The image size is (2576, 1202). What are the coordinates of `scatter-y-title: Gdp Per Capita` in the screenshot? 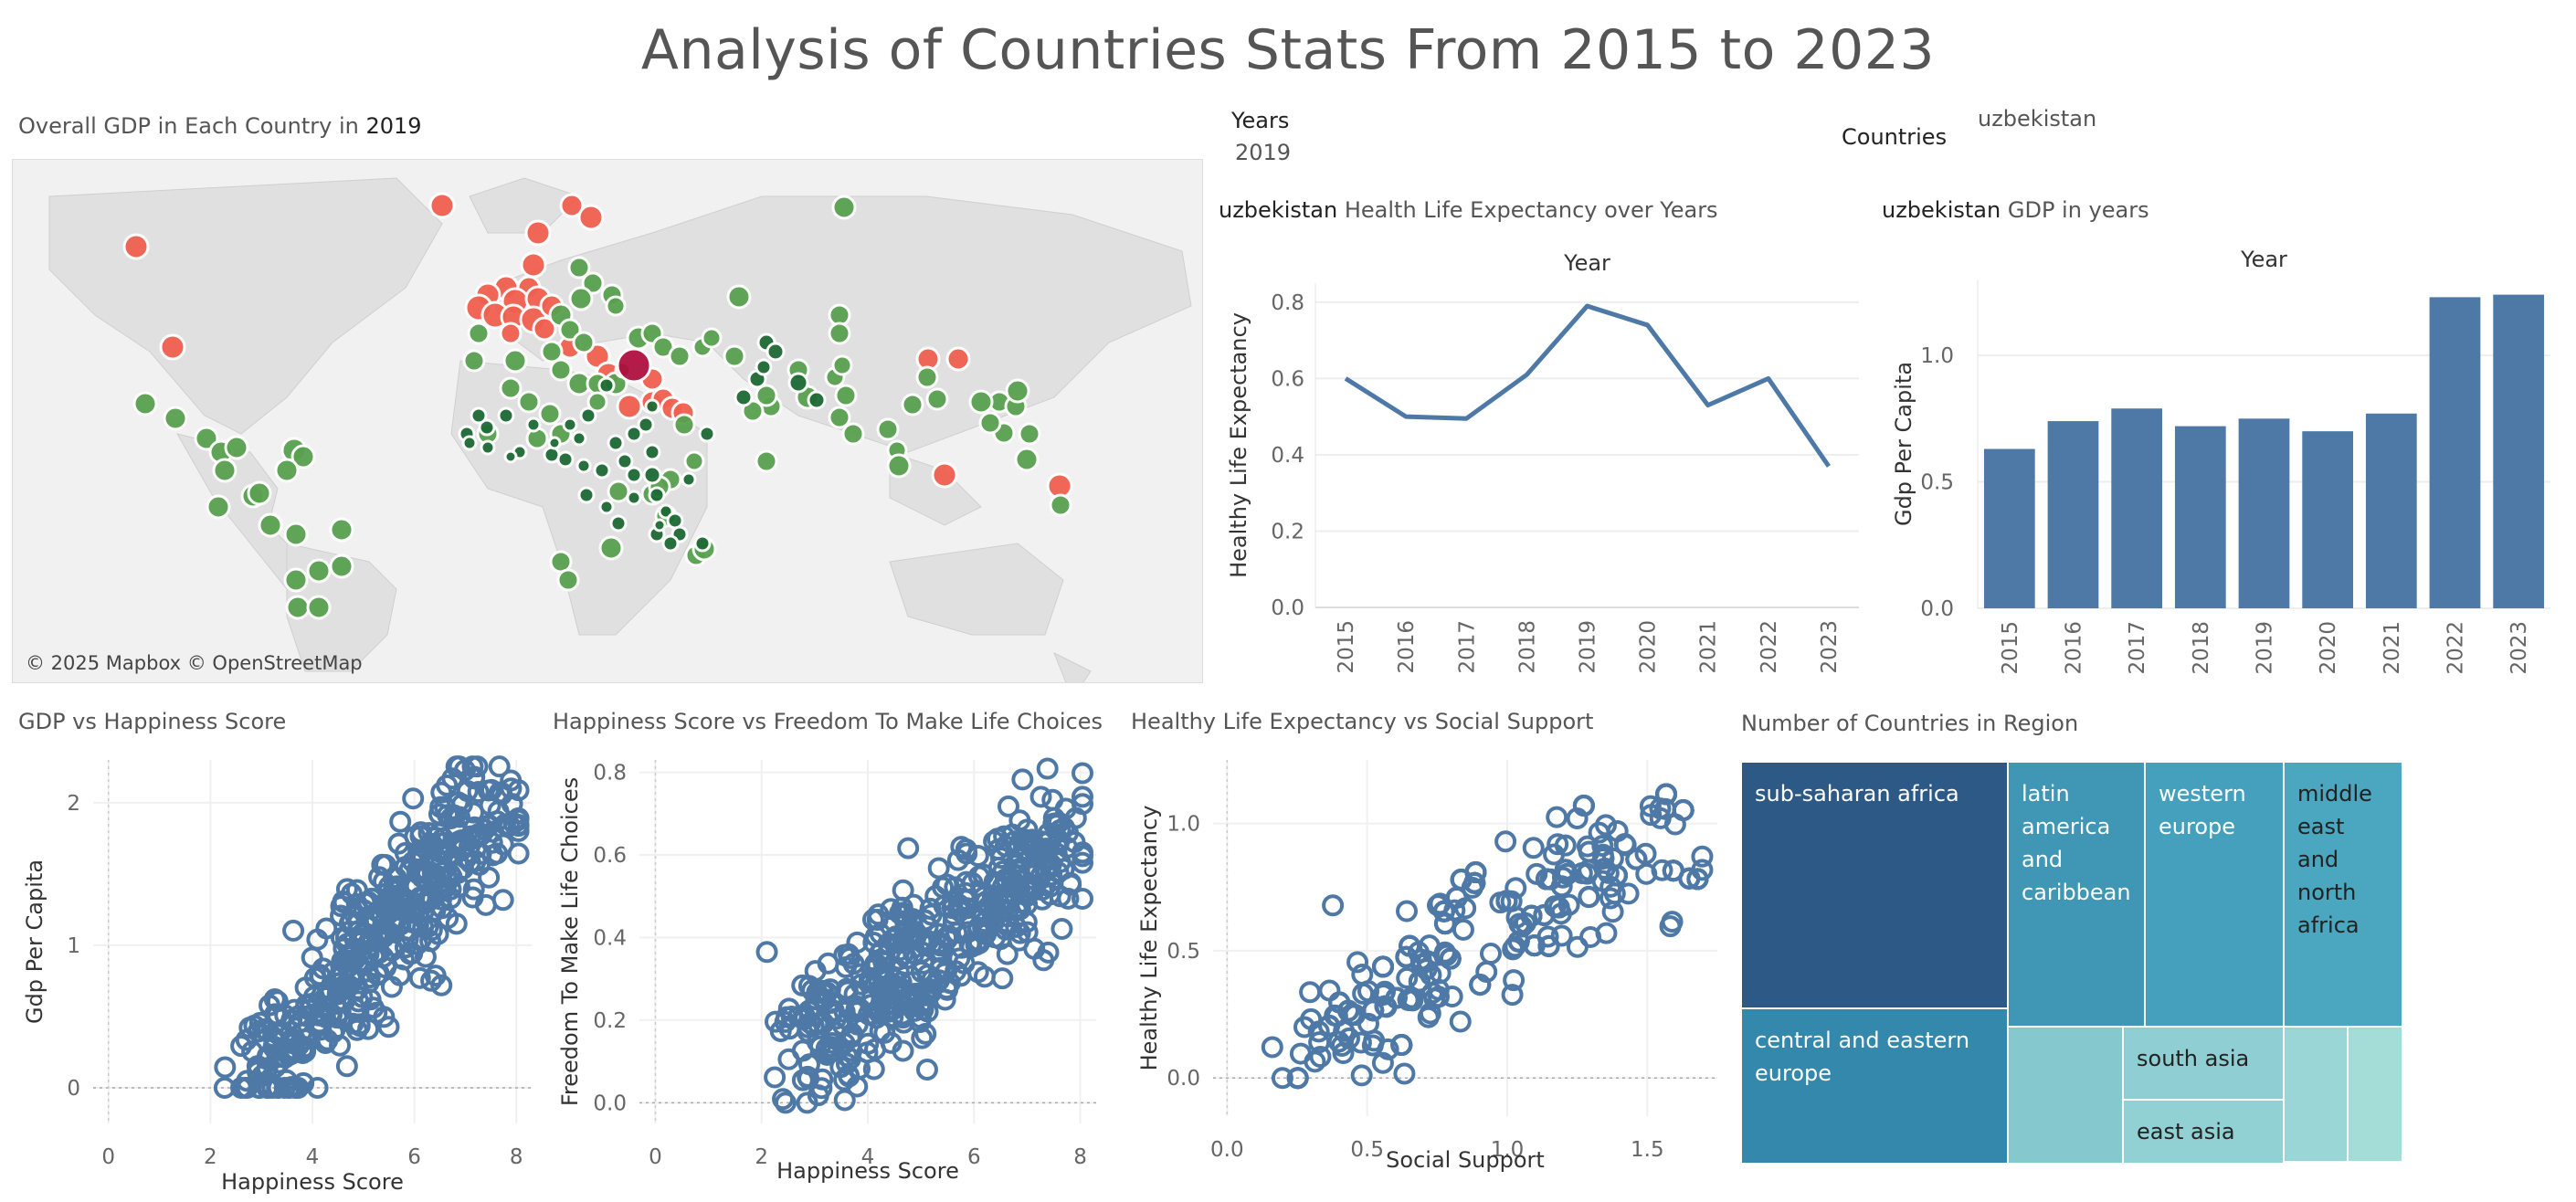 It's located at (35, 941).